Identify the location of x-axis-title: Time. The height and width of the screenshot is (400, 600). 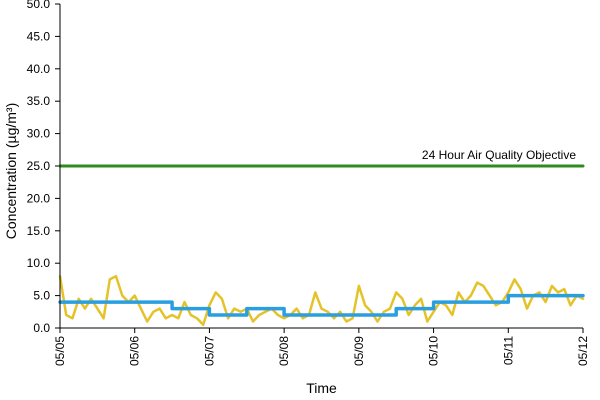
(321, 388).